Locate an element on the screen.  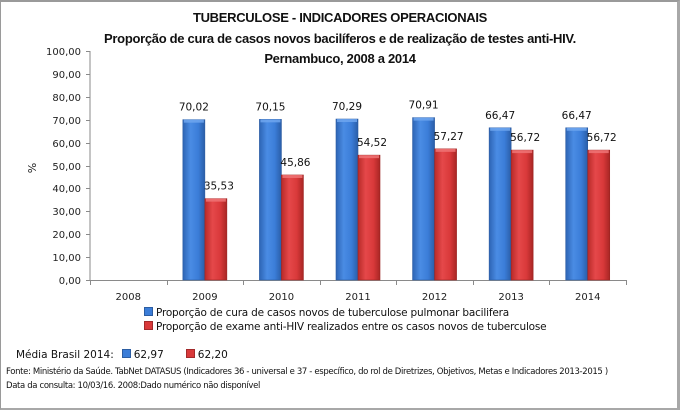
data-label: 70,02 is located at coordinates (194, 108).